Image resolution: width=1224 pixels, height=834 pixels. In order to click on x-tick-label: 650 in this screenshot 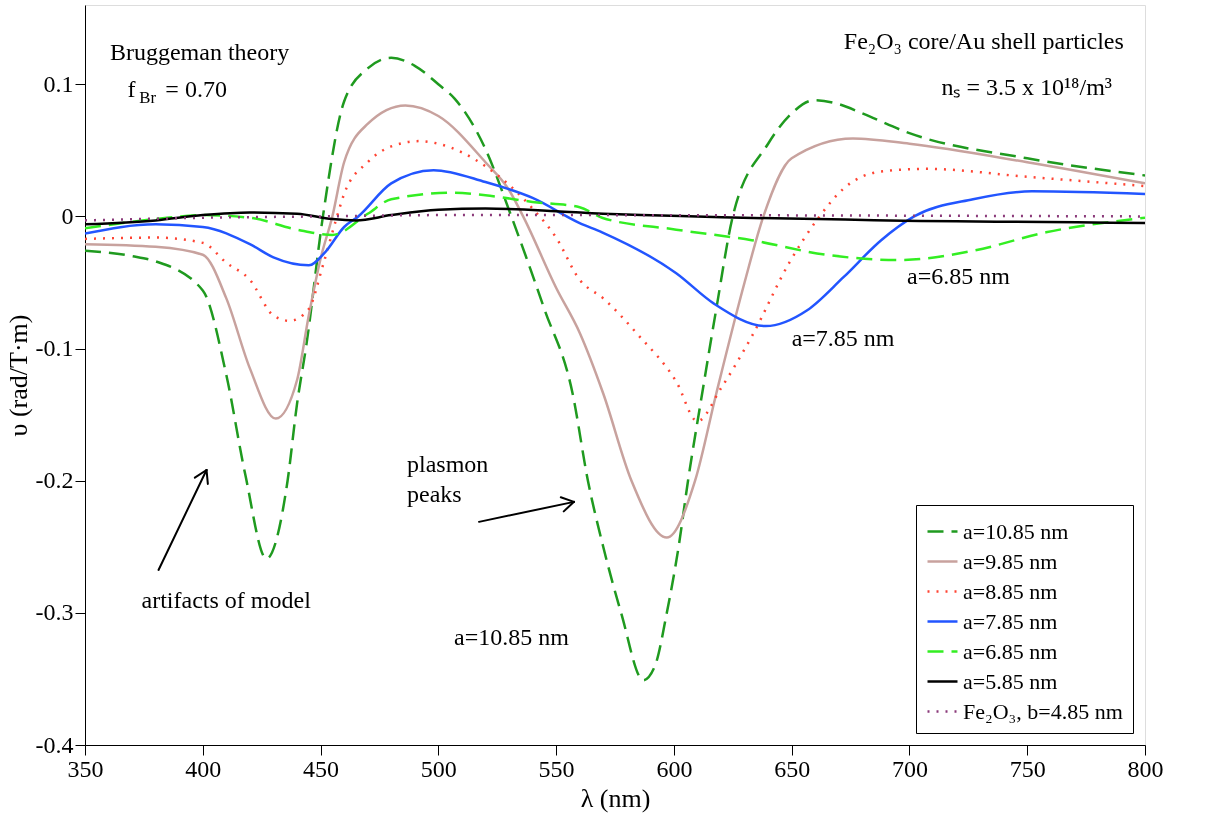, I will do `click(792, 768)`.